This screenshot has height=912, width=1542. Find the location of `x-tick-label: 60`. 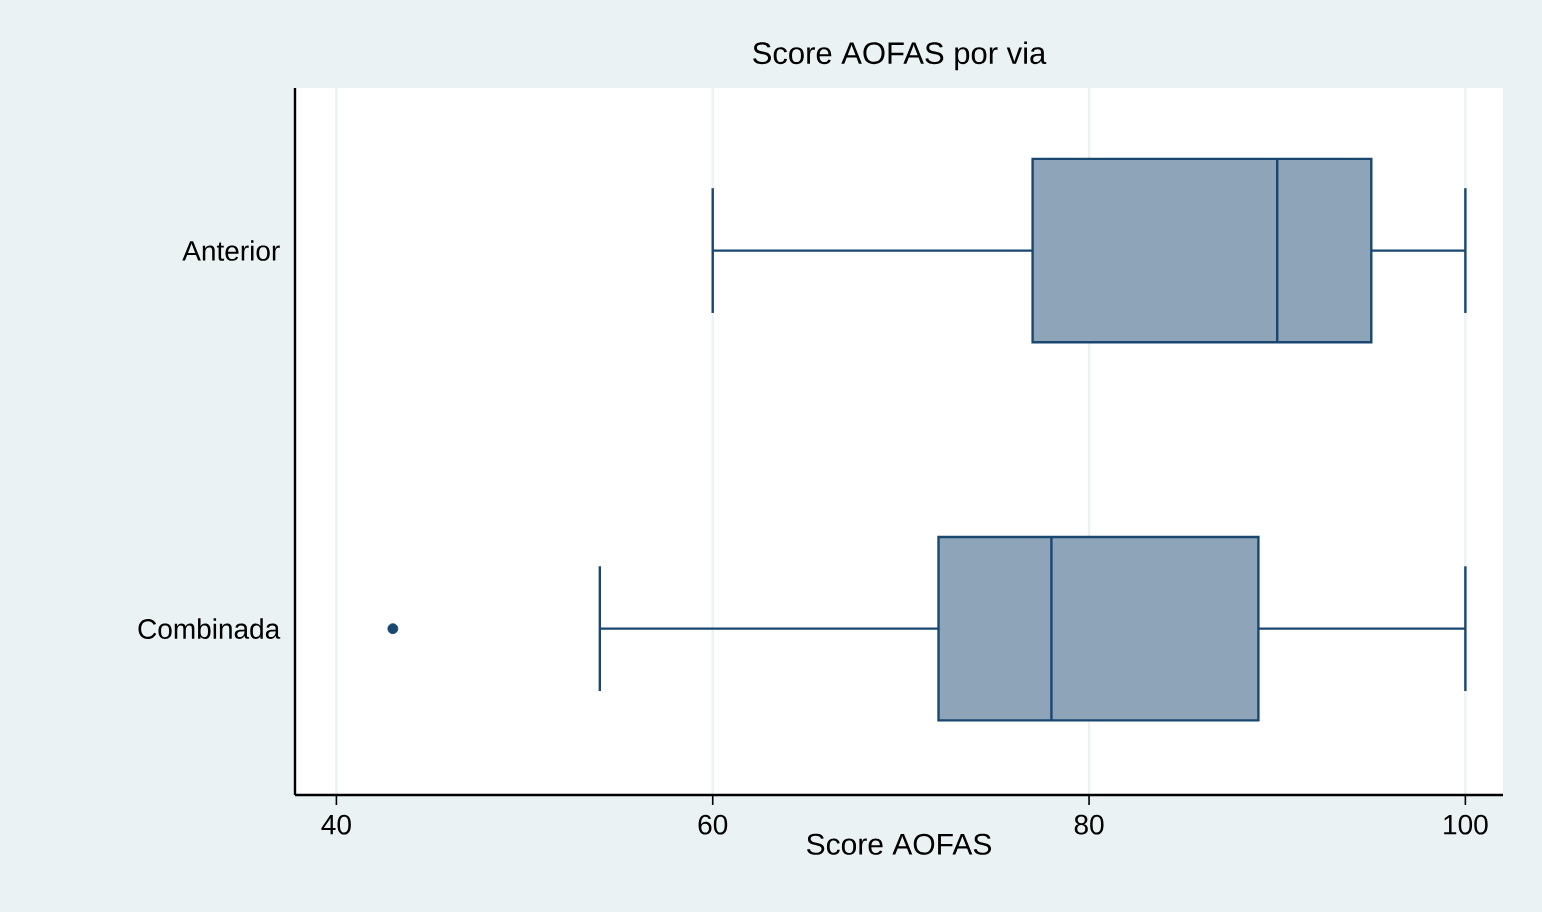

x-tick-label: 60 is located at coordinates (713, 824).